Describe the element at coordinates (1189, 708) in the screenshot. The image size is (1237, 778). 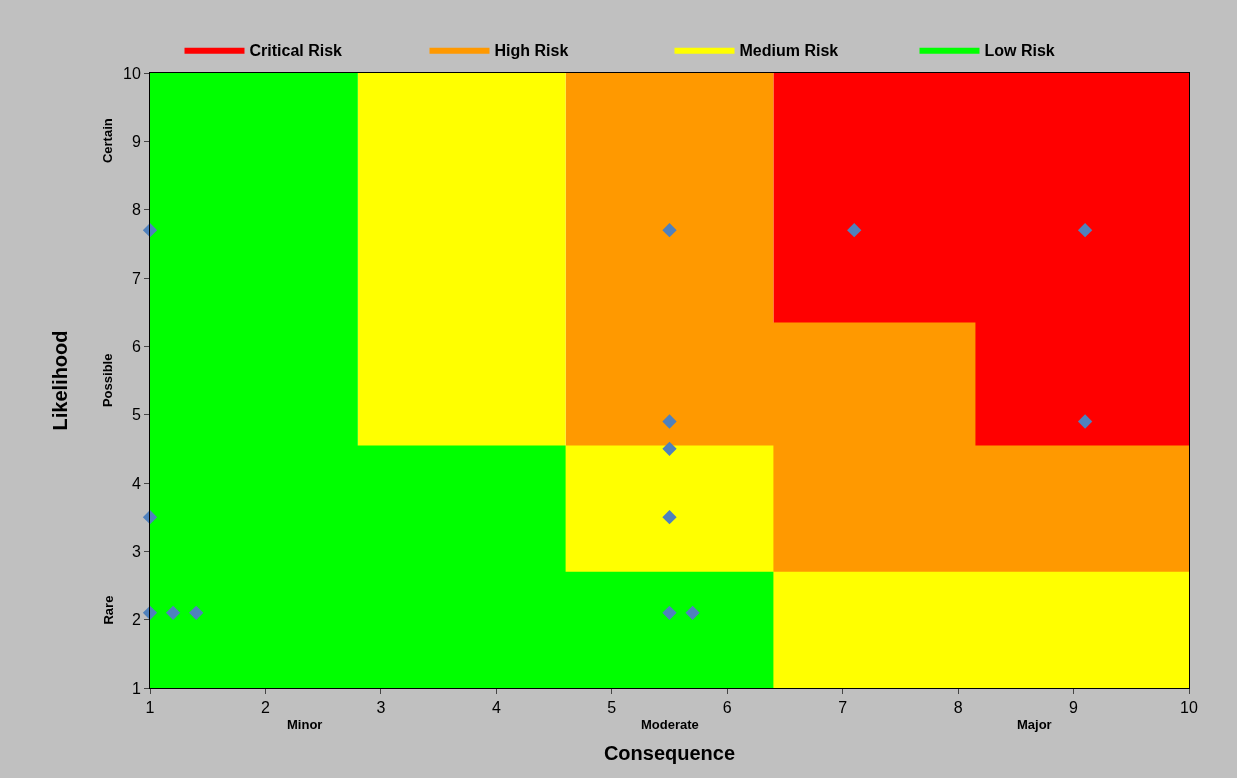
I see `x-tick-label: 10` at that location.